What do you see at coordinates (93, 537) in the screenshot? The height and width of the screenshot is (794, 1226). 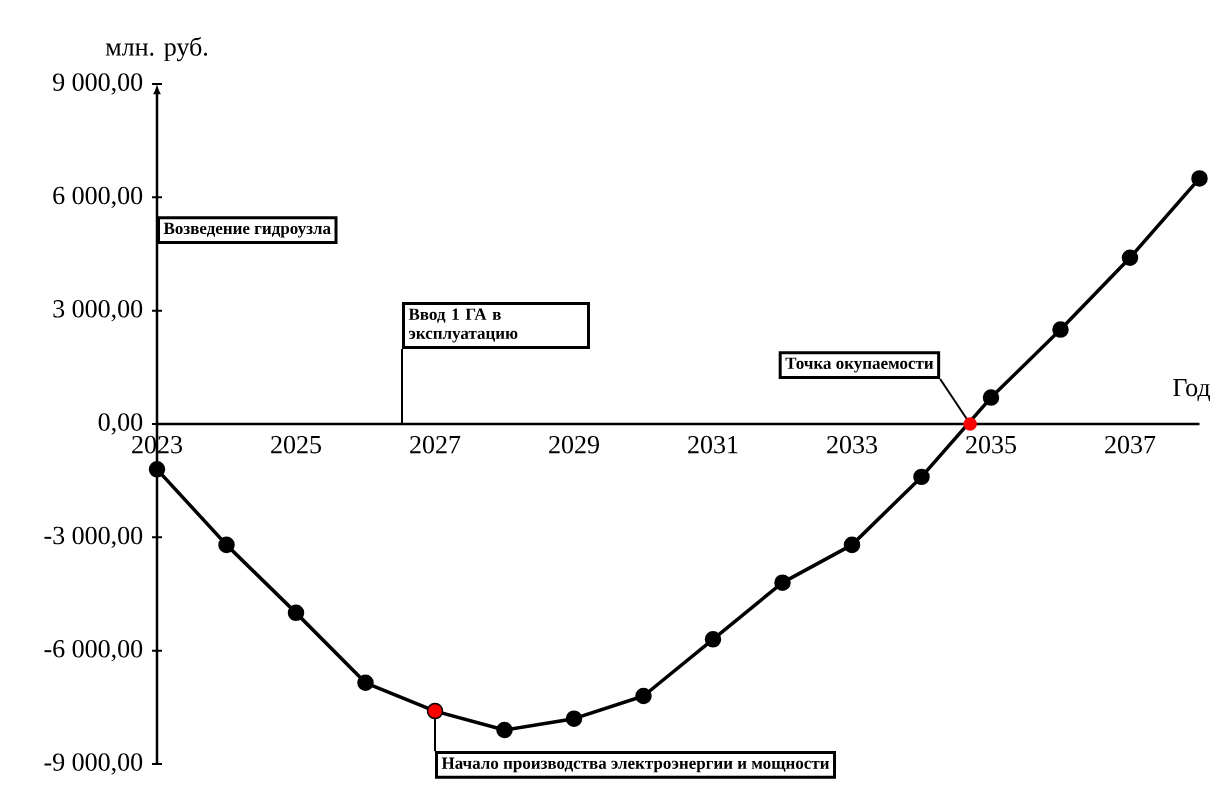 I see `y-tick-label: -3 000,00` at bounding box center [93, 537].